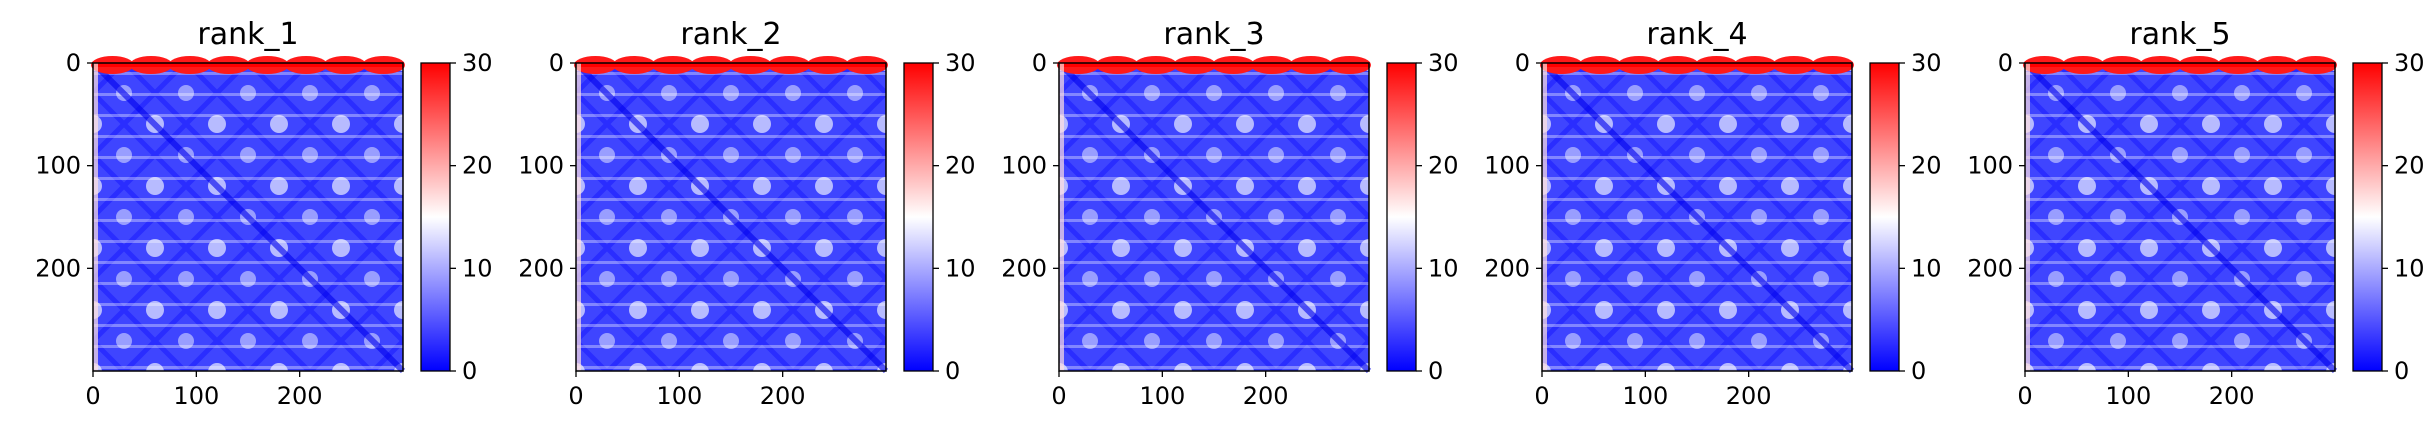  Describe the element at coordinates (1213, 34) in the screenshot. I see `panel-title: rank_3` at that location.